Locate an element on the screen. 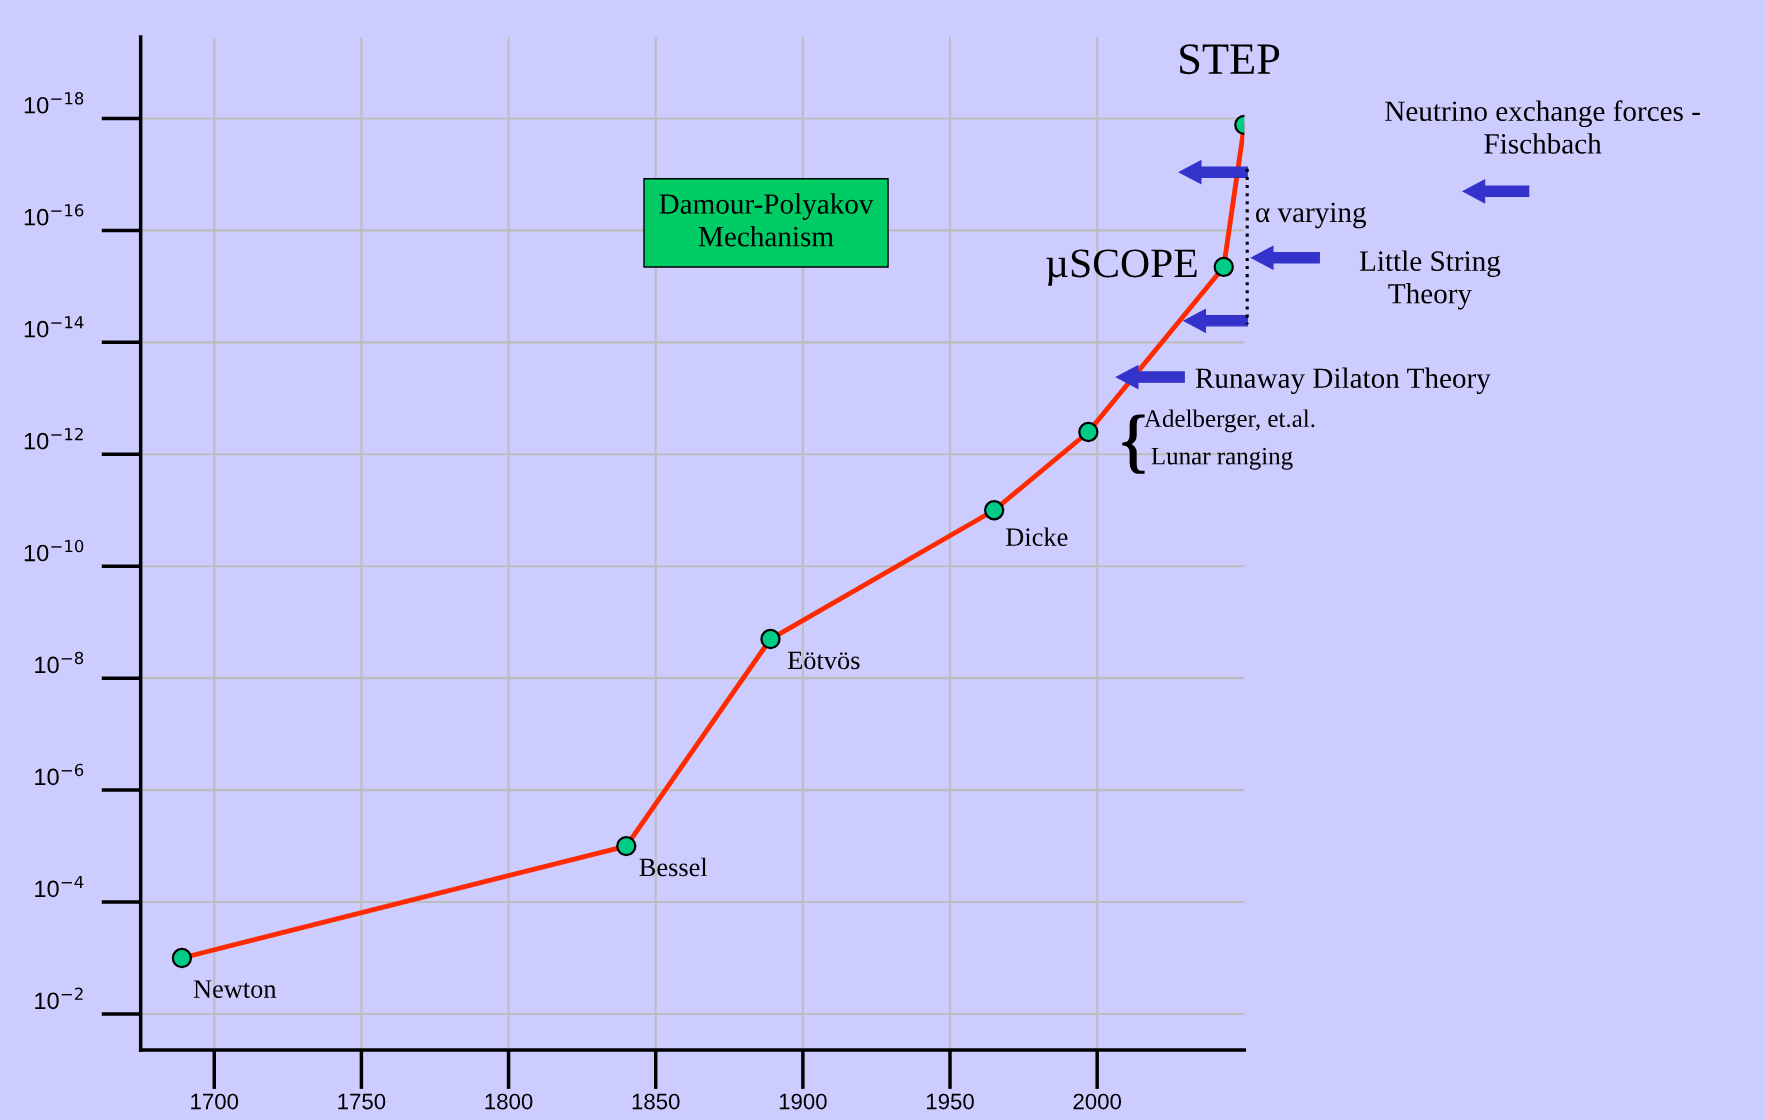  text: Little String Theory is located at coordinates (1430, 280).